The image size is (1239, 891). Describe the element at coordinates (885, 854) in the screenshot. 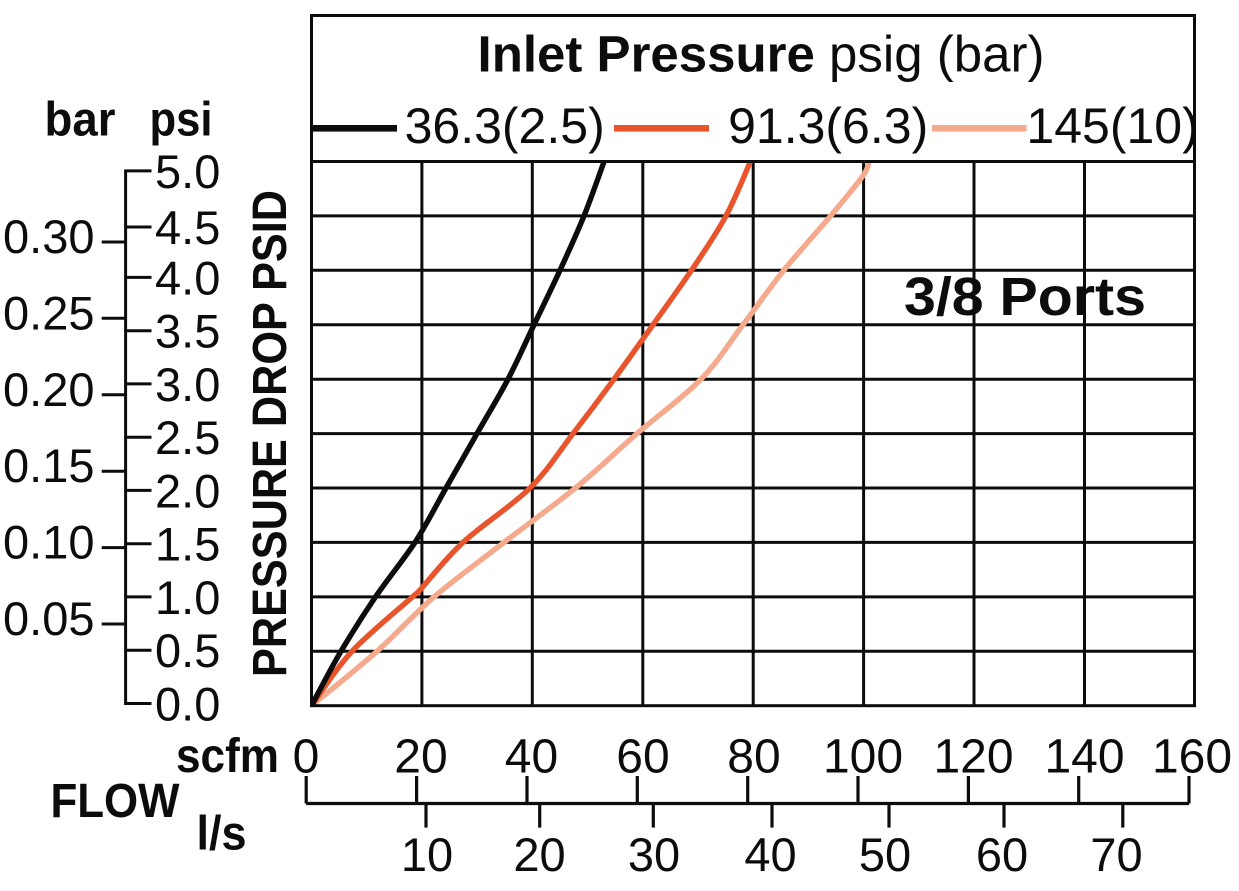

I see `svg-text: 50` at that location.